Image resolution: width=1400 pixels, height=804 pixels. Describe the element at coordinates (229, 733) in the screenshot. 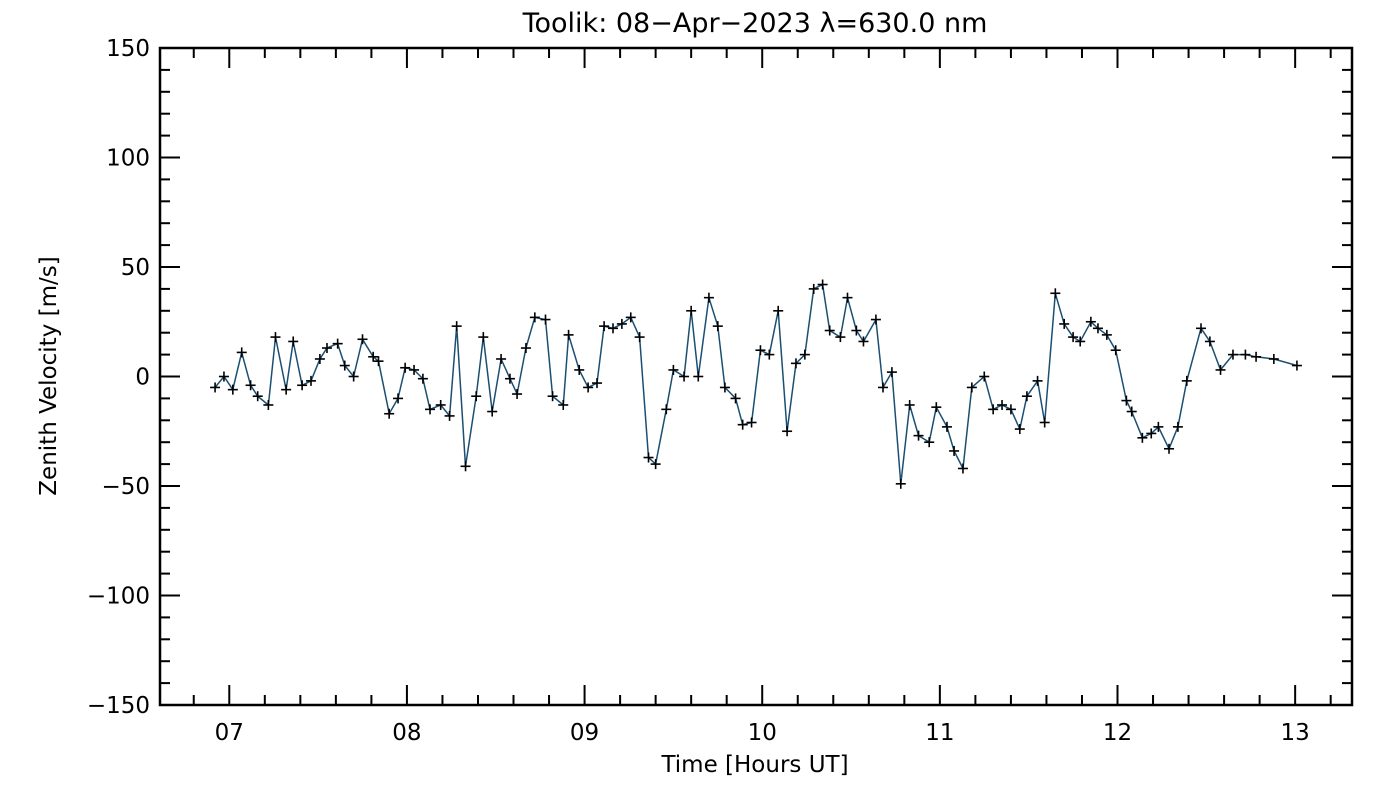

I see `x-tick-label: 07` at that location.